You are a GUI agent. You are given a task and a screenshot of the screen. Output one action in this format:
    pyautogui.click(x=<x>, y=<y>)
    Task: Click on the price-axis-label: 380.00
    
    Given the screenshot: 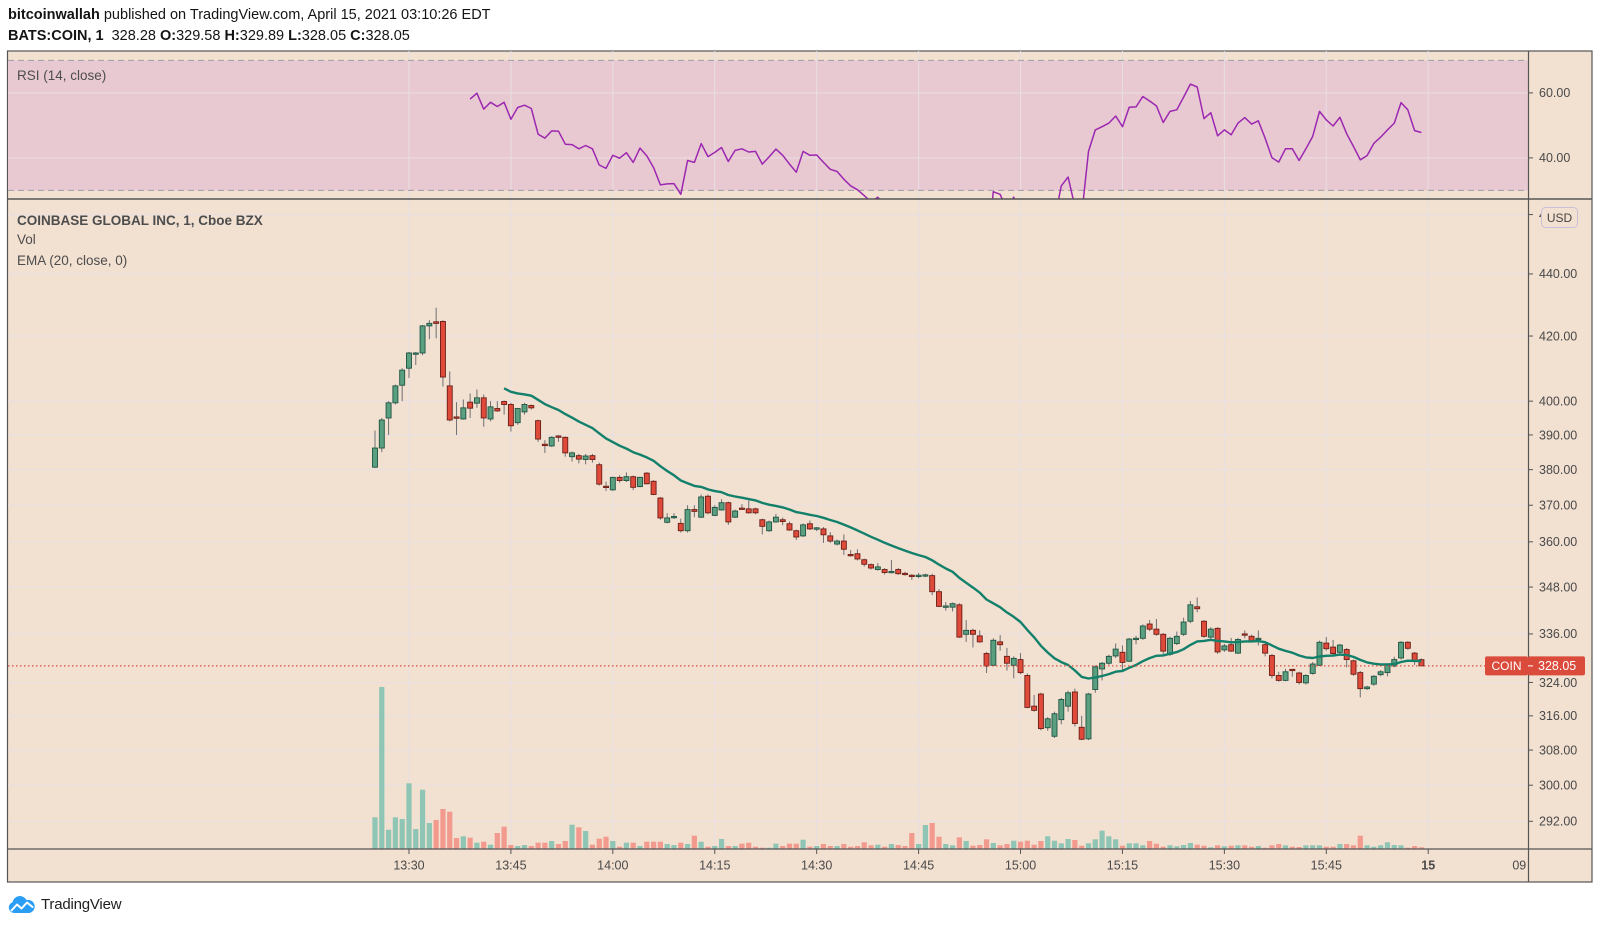 What is the action you would take?
    pyautogui.click(x=1558, y=470)
    